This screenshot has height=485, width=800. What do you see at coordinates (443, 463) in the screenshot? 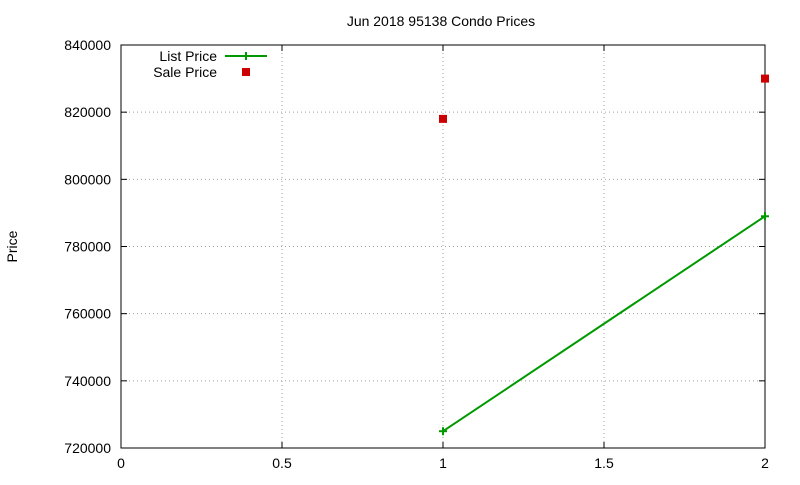
I see `x-tick-label: 1` at bounding box center [443, 463].